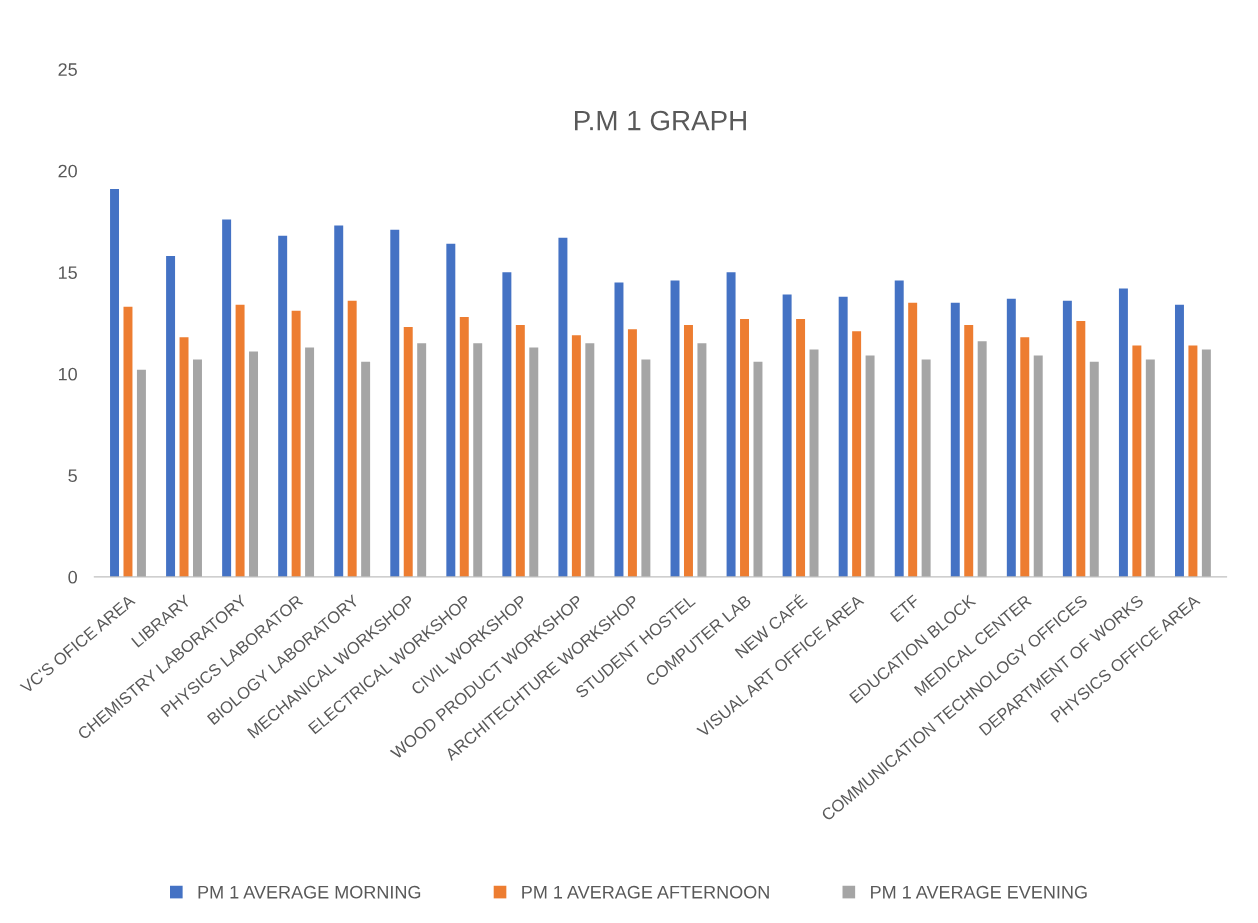  What do you see at coordinates (309, 892) in the screenshot?
I see `legend-label: PM 1 AVERAGE MORNING` at bounding box center [309, 892].